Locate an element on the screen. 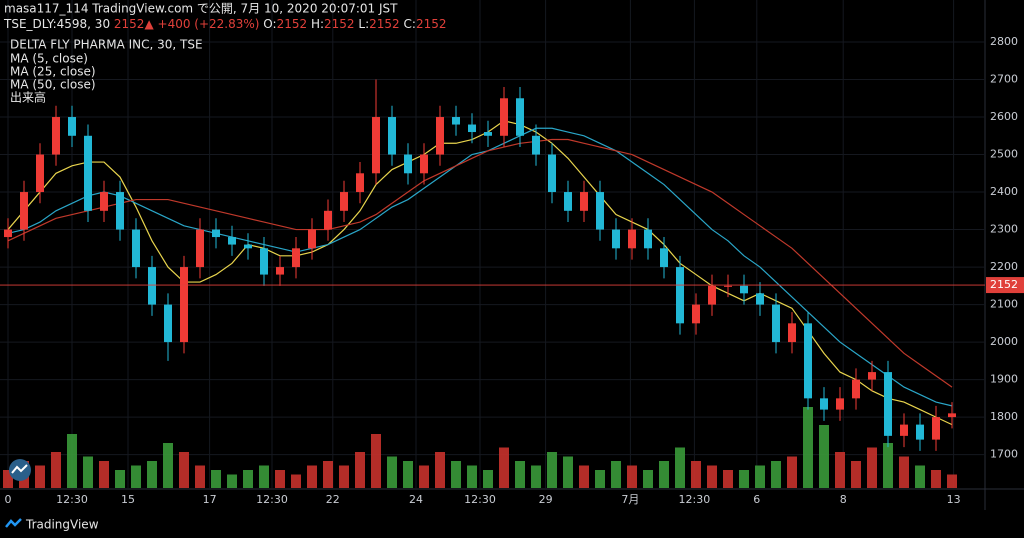  legend-entry: MA (25, close) is located at coordinates (53, 72).